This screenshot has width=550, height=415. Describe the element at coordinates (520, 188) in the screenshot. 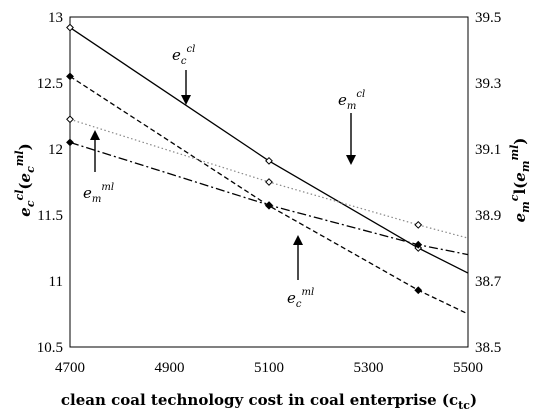

I see `yr-l: l(` at that location.